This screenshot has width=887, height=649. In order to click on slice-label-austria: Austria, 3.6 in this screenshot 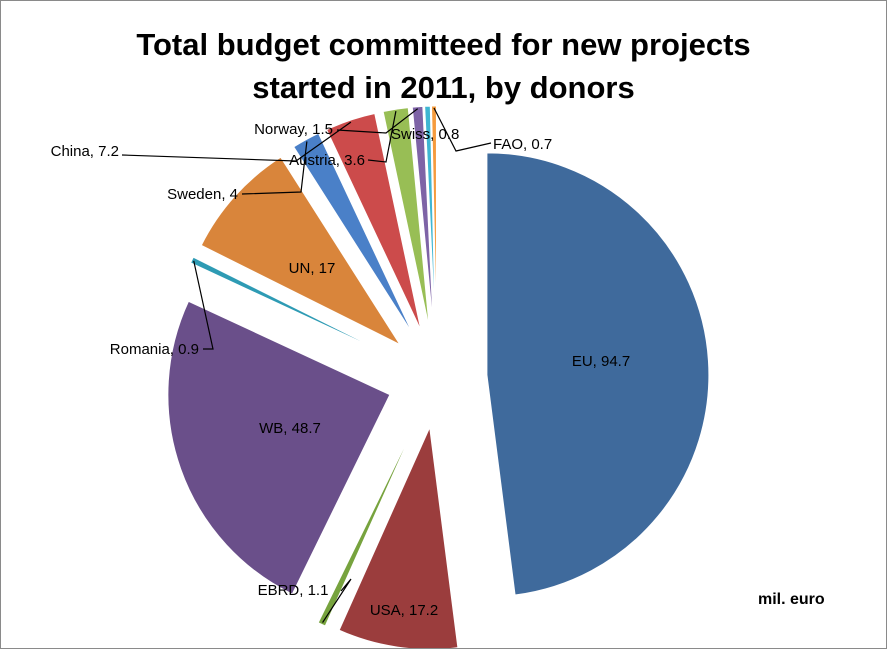, I will do `click(327, 160)`.